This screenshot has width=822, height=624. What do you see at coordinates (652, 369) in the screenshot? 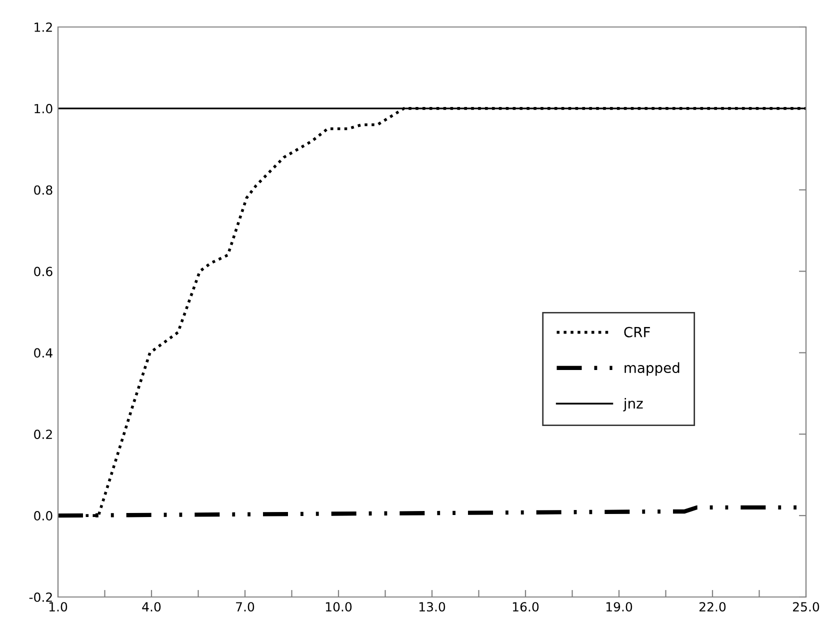
I see `legend-label: mapped` at bounding box center [652, 369].